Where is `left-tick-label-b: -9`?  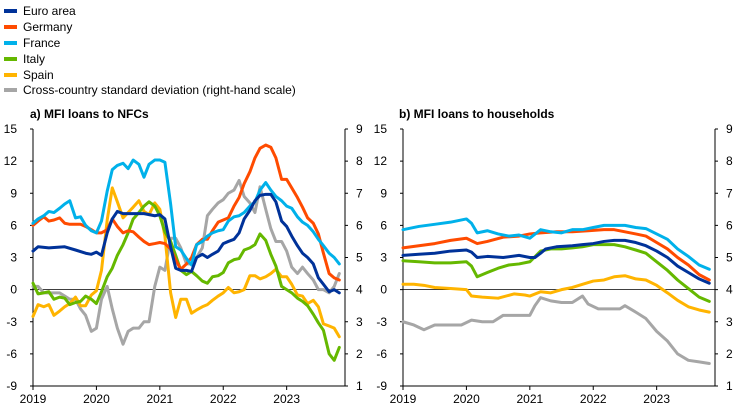 left-tick-label-b: -9 is located at coordinates (381, 386).